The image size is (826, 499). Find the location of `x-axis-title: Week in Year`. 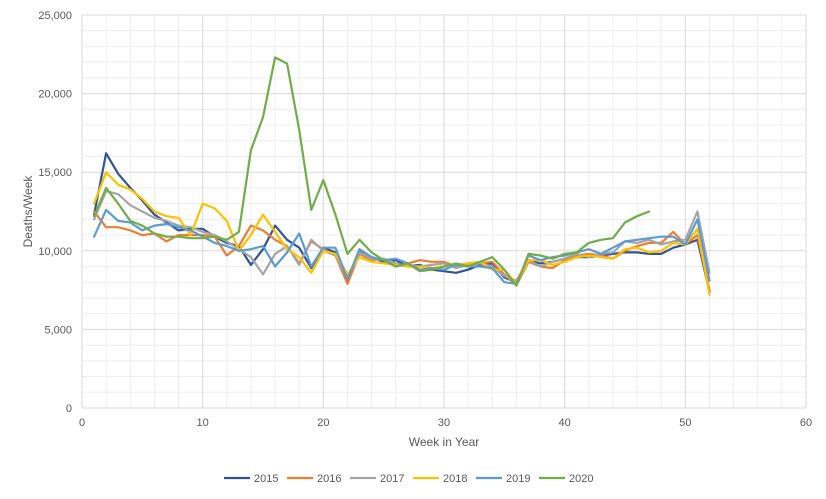

x-axis-title: Week in Year is located at coordinates (444, 442).